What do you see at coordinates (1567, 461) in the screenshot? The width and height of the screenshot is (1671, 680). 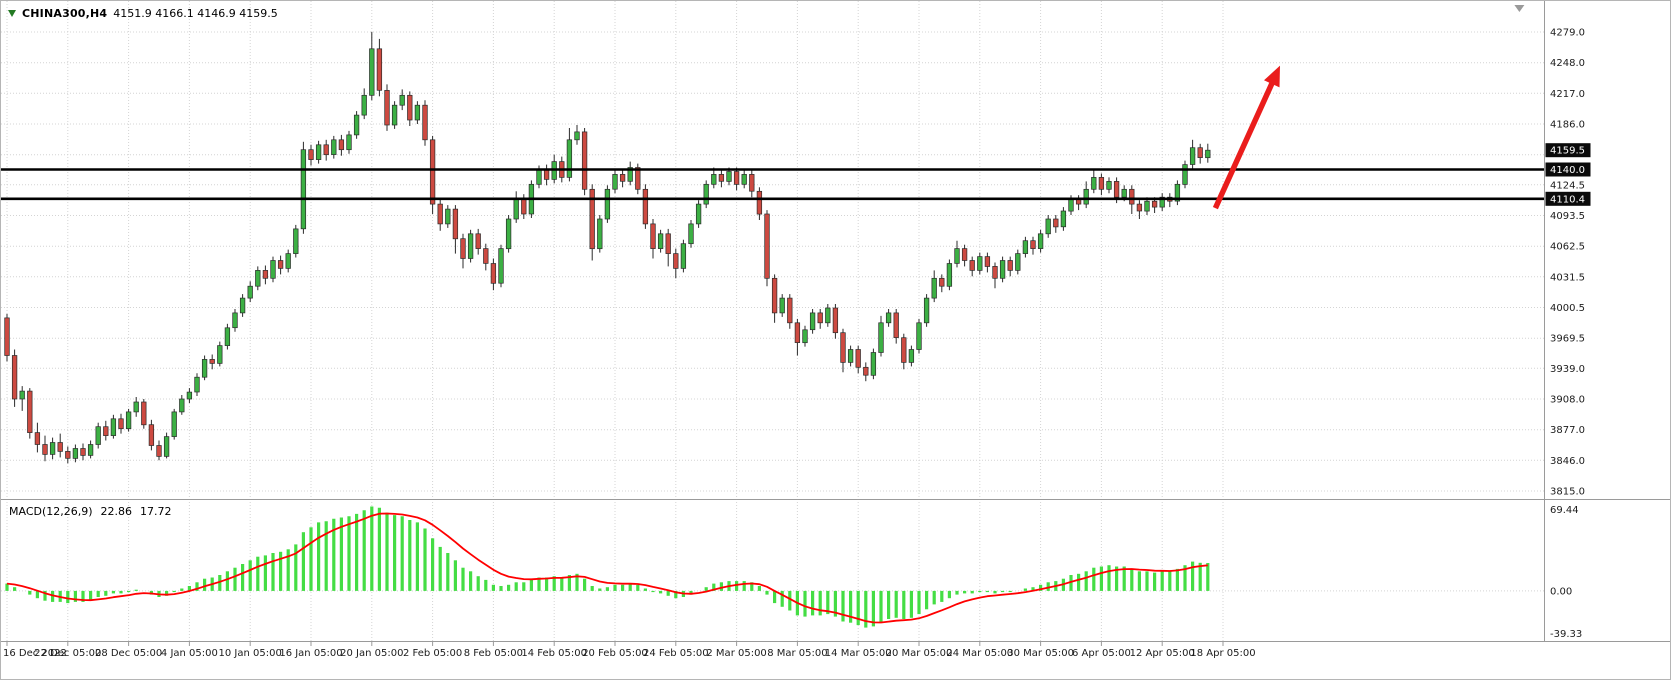 I see `svg-text: 3846.0` at bounding box center [1567, 461].